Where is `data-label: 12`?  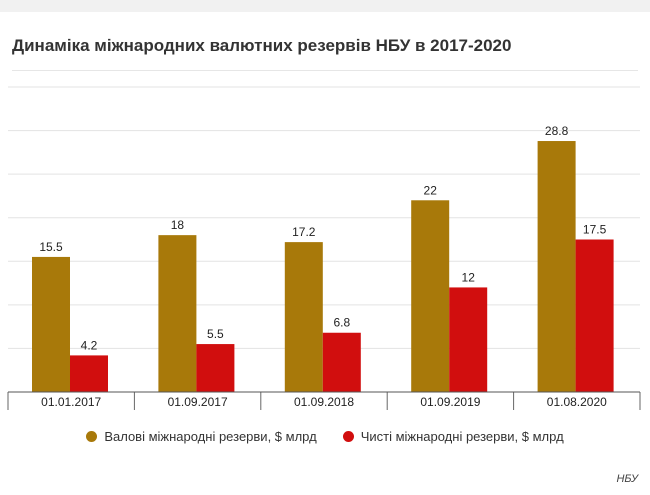 data-label: 12 is located at coordinates (469, 277).